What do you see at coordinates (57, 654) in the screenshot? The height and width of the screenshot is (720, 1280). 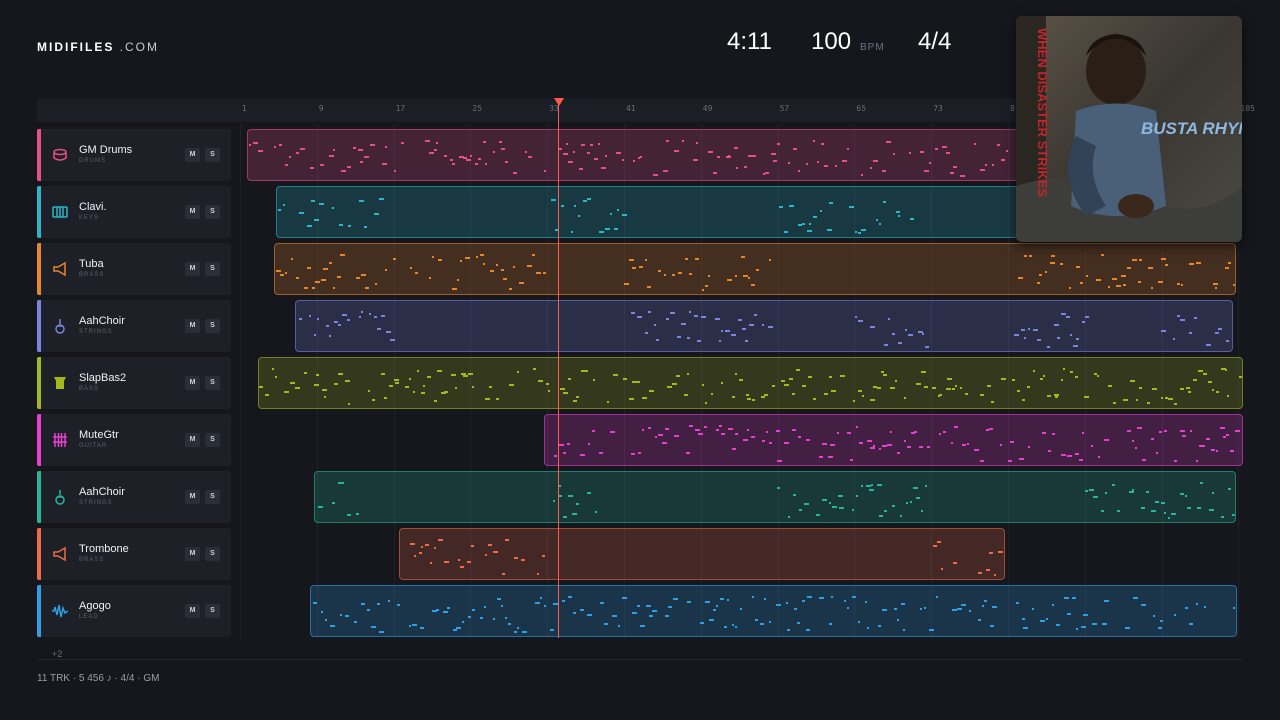 I see `more-tracks-indicator: +2` at bounding box center [57, 654].